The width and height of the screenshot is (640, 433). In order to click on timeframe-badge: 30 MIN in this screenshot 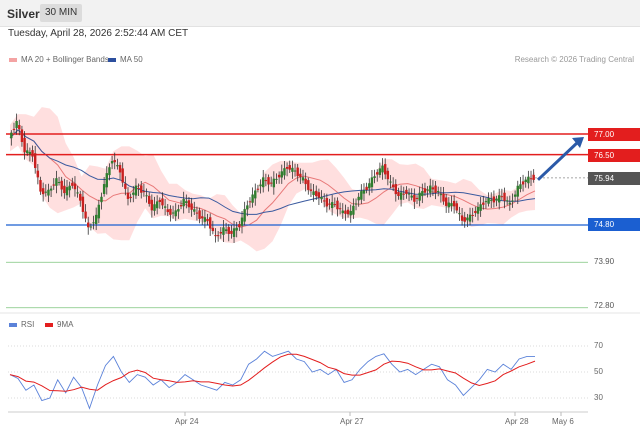, I will do `click(61, 13)`.